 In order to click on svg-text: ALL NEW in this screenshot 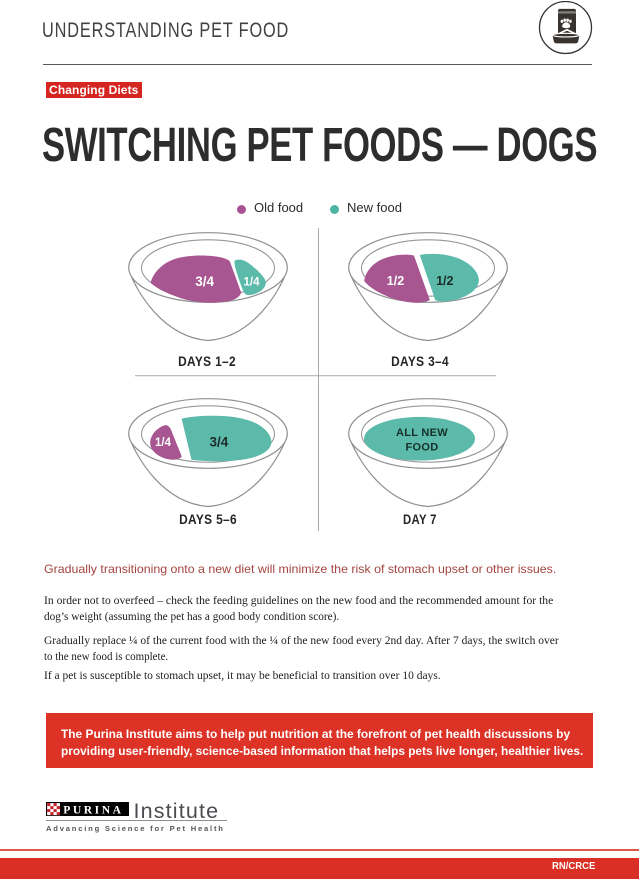, I will do `click(422, 433)`.